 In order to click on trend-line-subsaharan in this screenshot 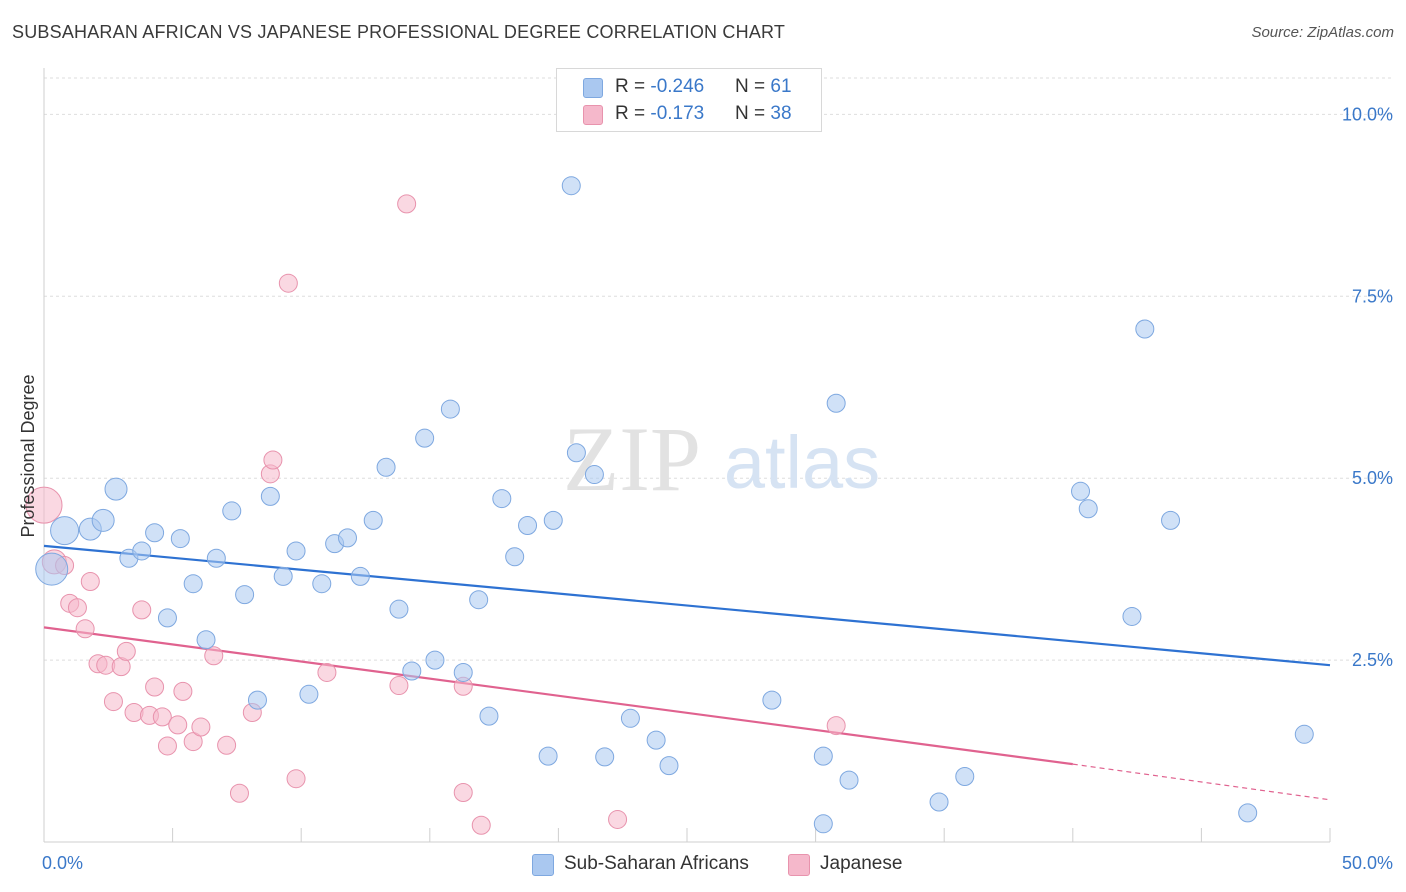, I will do `click(687, 605)`.